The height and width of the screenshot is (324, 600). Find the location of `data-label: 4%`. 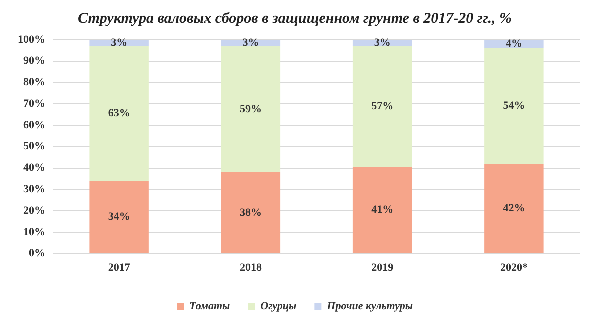

data-label: 4% is located at coordinates (514, 44).